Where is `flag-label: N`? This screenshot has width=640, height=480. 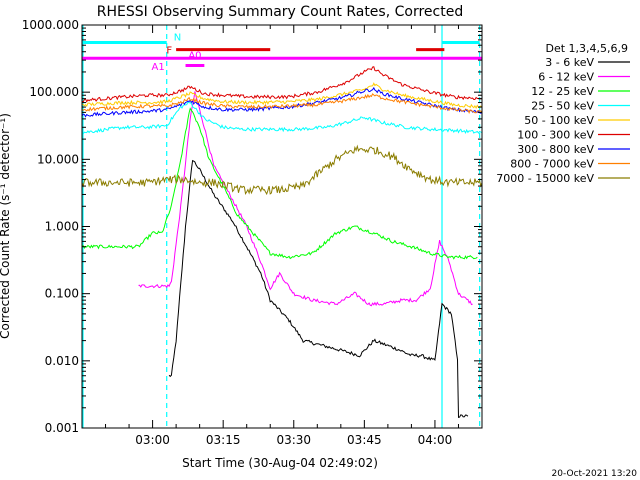 flag-label: N is located at coordinates (177, 37).